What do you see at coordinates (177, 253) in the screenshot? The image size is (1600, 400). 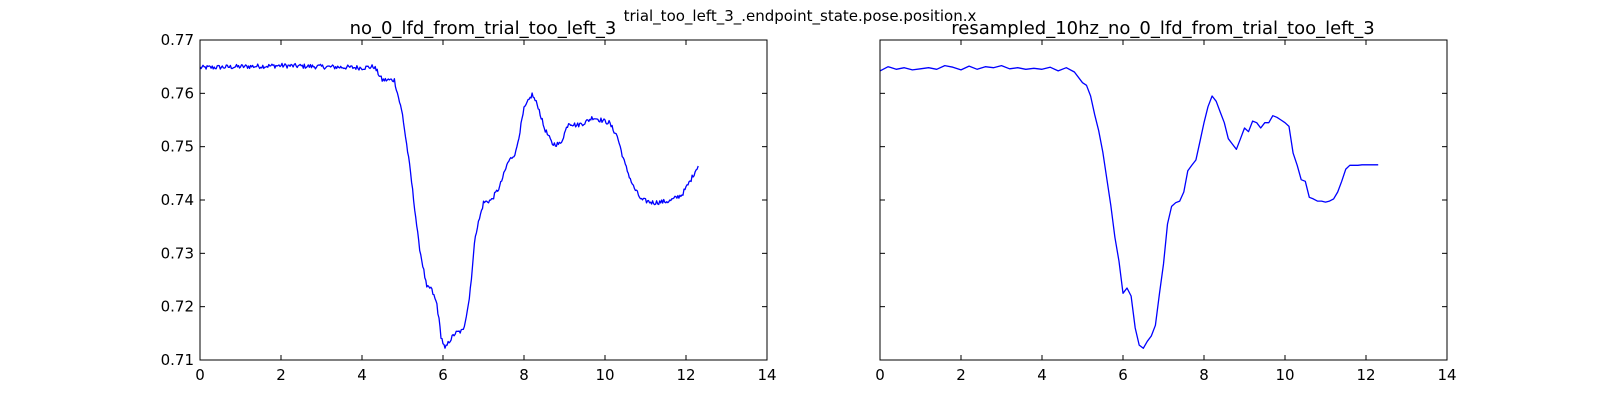 I see `y-tick-label: 0.73` at bounding box center [177, 253].